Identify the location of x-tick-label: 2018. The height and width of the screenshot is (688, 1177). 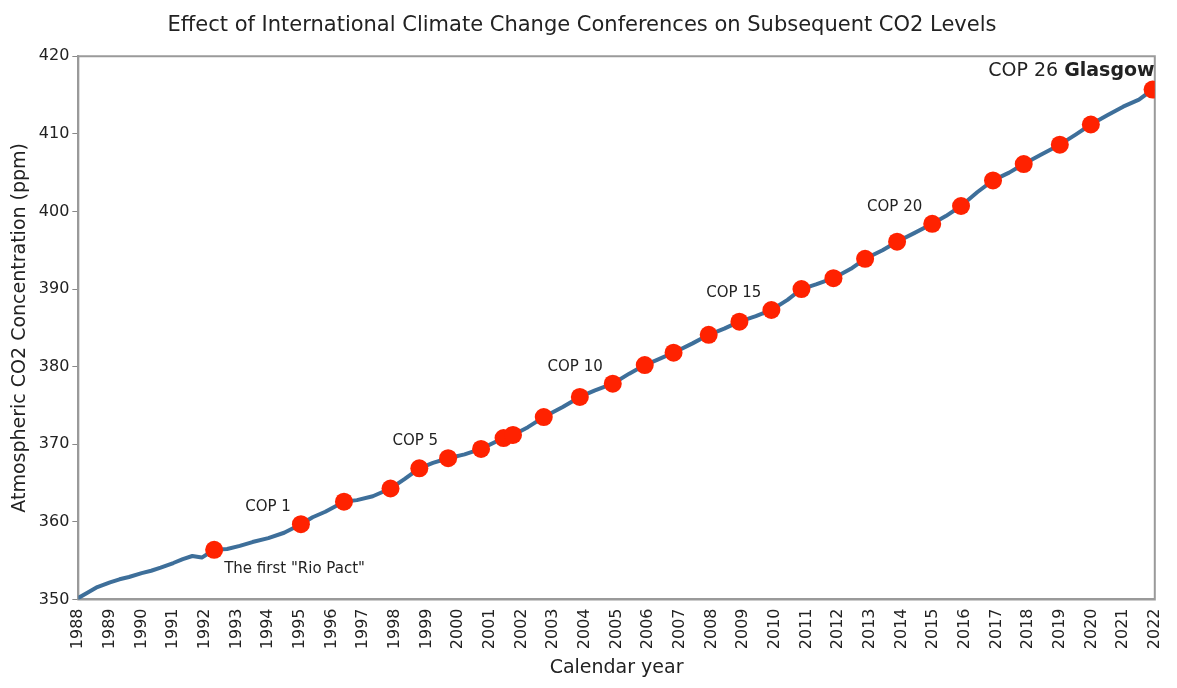
(1027, 629).